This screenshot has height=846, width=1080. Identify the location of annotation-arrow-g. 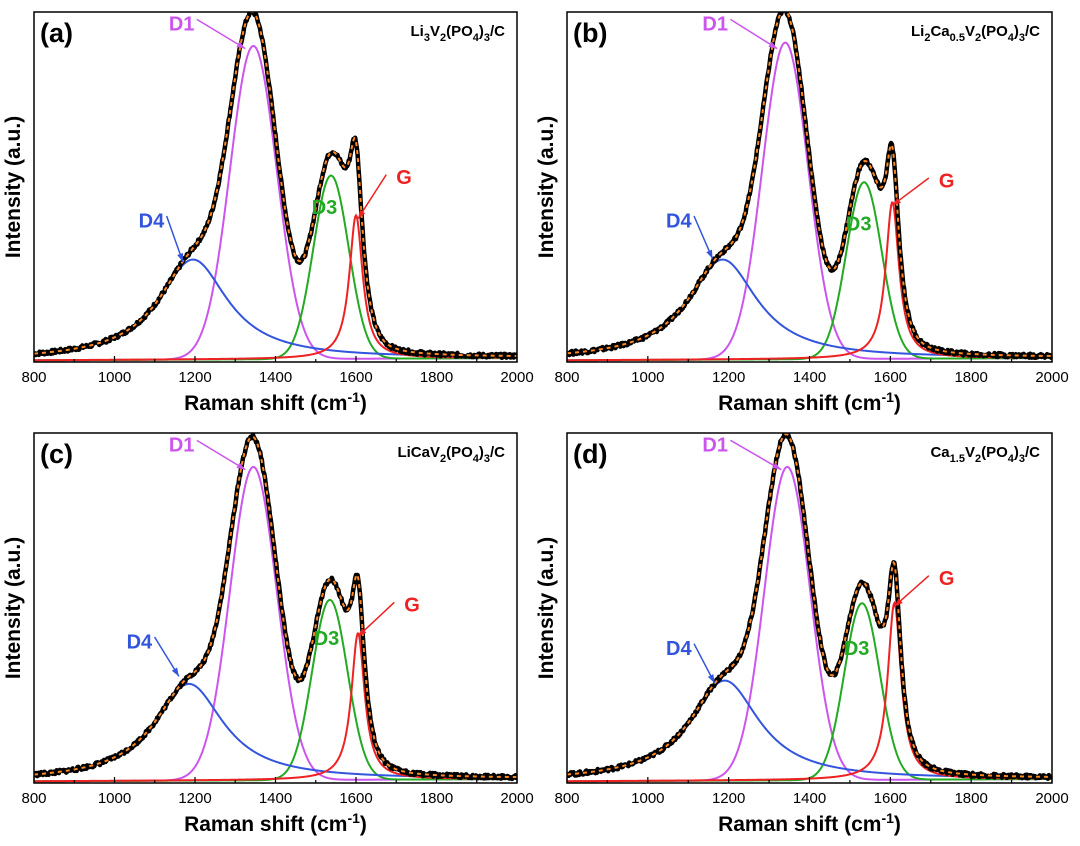
(372, 197).